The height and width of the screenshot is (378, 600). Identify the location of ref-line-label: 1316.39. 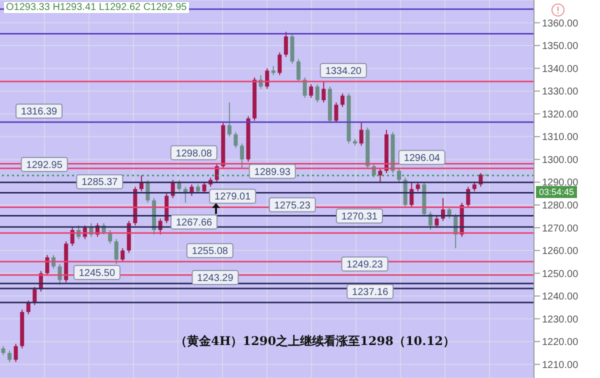
(39, 112).